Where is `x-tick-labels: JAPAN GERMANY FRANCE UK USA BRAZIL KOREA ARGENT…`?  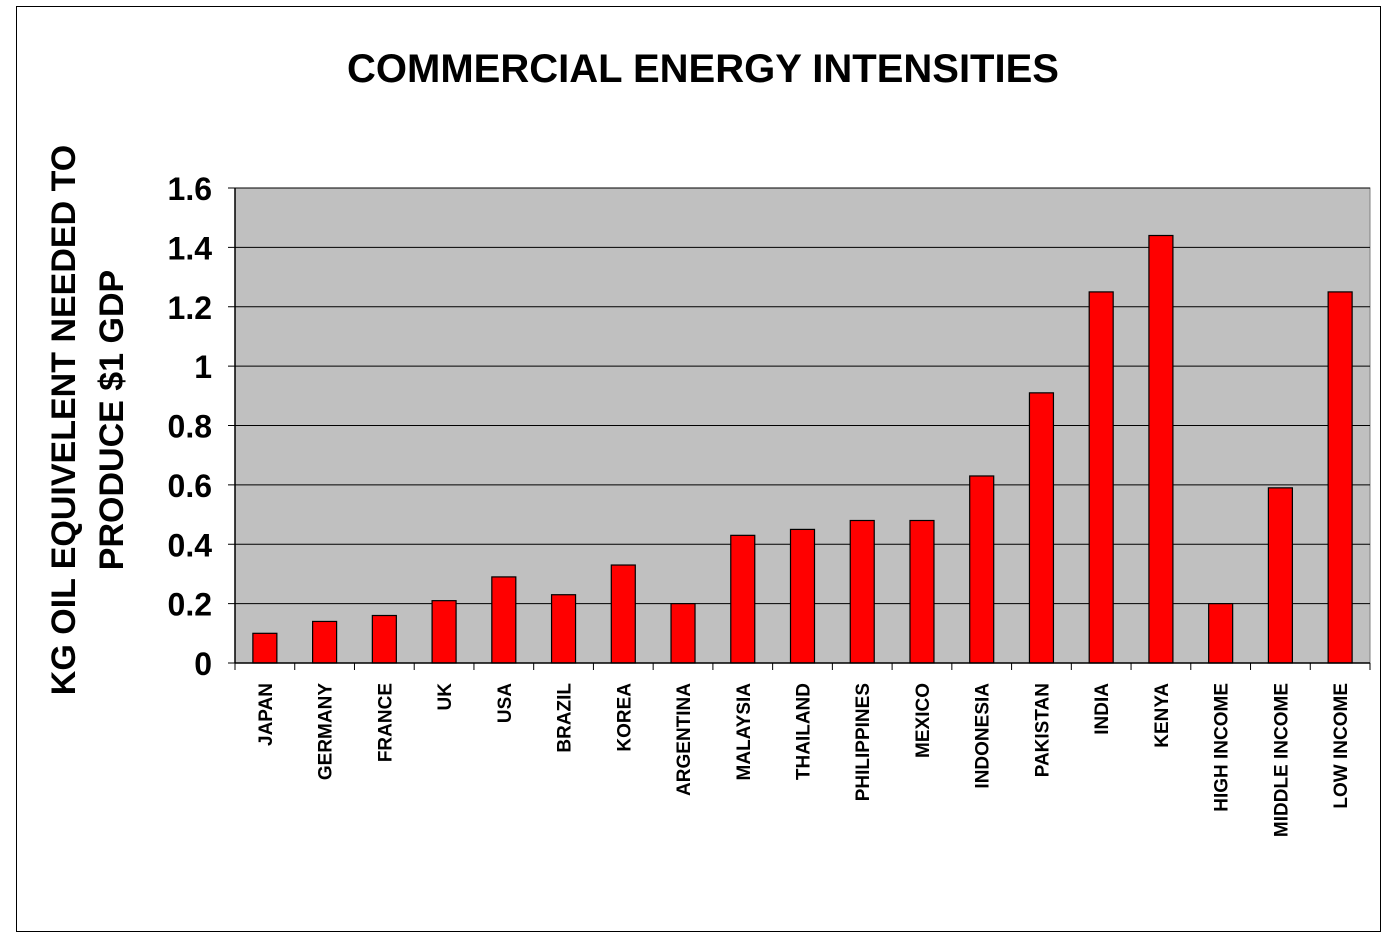 x-tick-labels: JAPAN GERMANY FRANCE UK USA BRAZIL KOREA ARGENT… is located at coordinates (804, 760).